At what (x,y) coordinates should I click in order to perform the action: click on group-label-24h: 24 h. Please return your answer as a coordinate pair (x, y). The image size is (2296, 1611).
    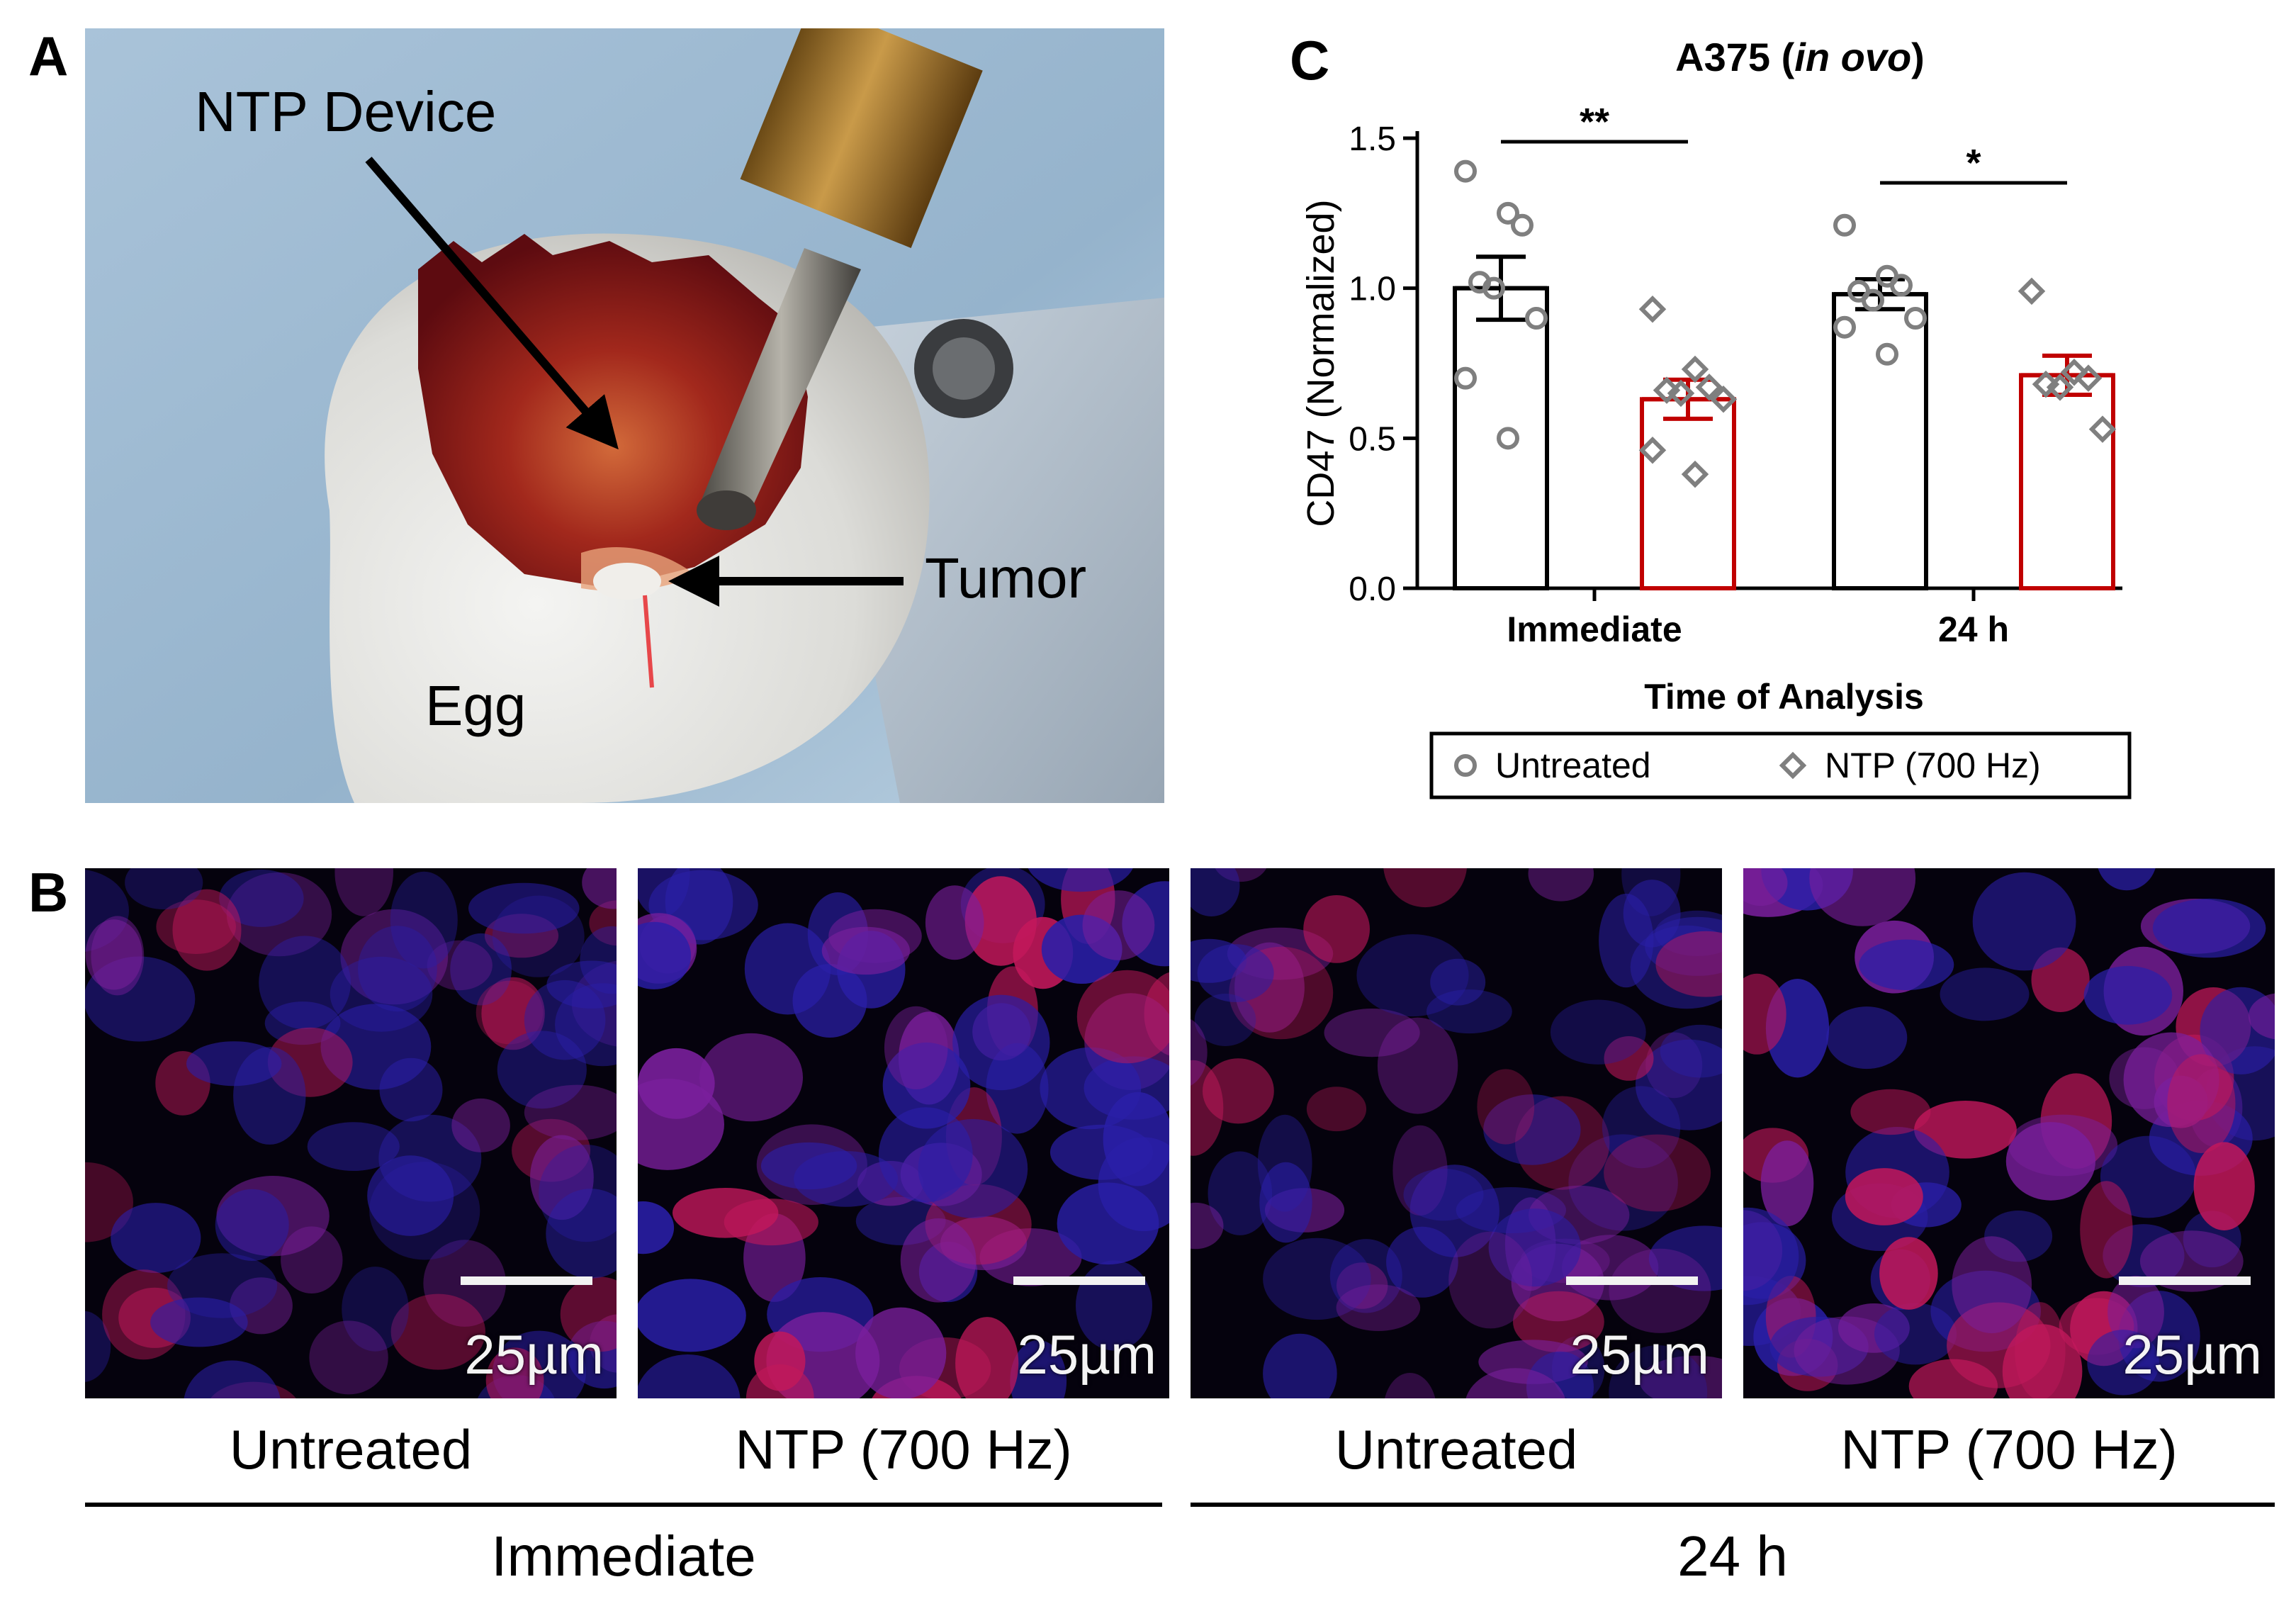
    Looking at the image, I should click on (1732, 1556).